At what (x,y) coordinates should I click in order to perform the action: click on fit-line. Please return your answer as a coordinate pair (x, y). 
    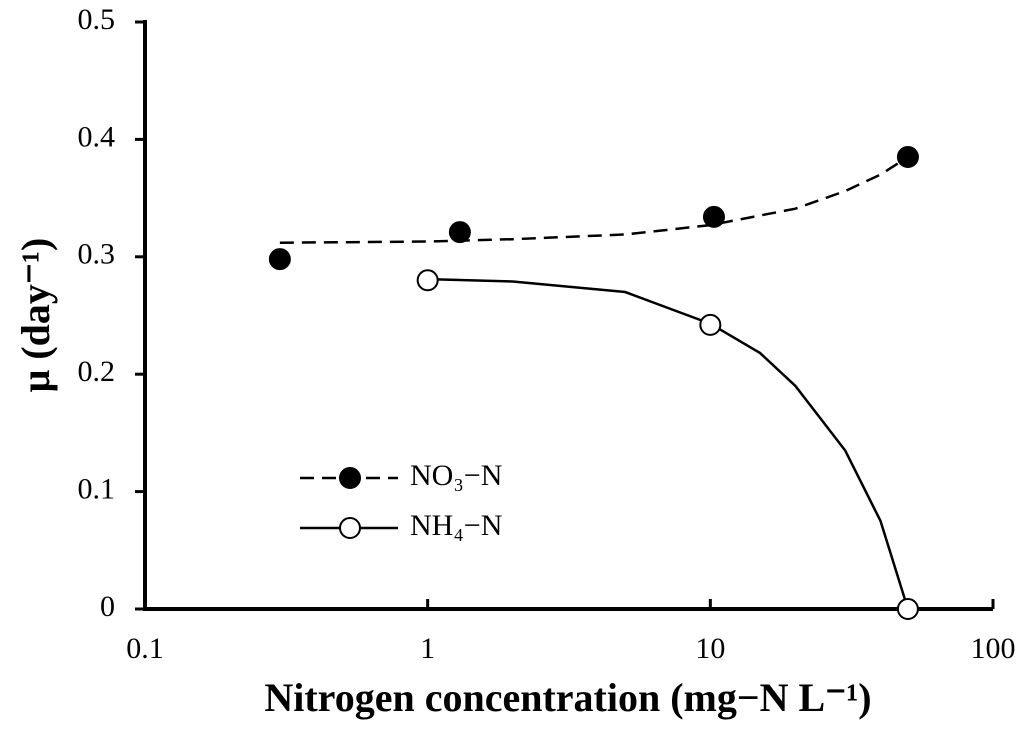
    Looking at the image, I should click on (594, 199).